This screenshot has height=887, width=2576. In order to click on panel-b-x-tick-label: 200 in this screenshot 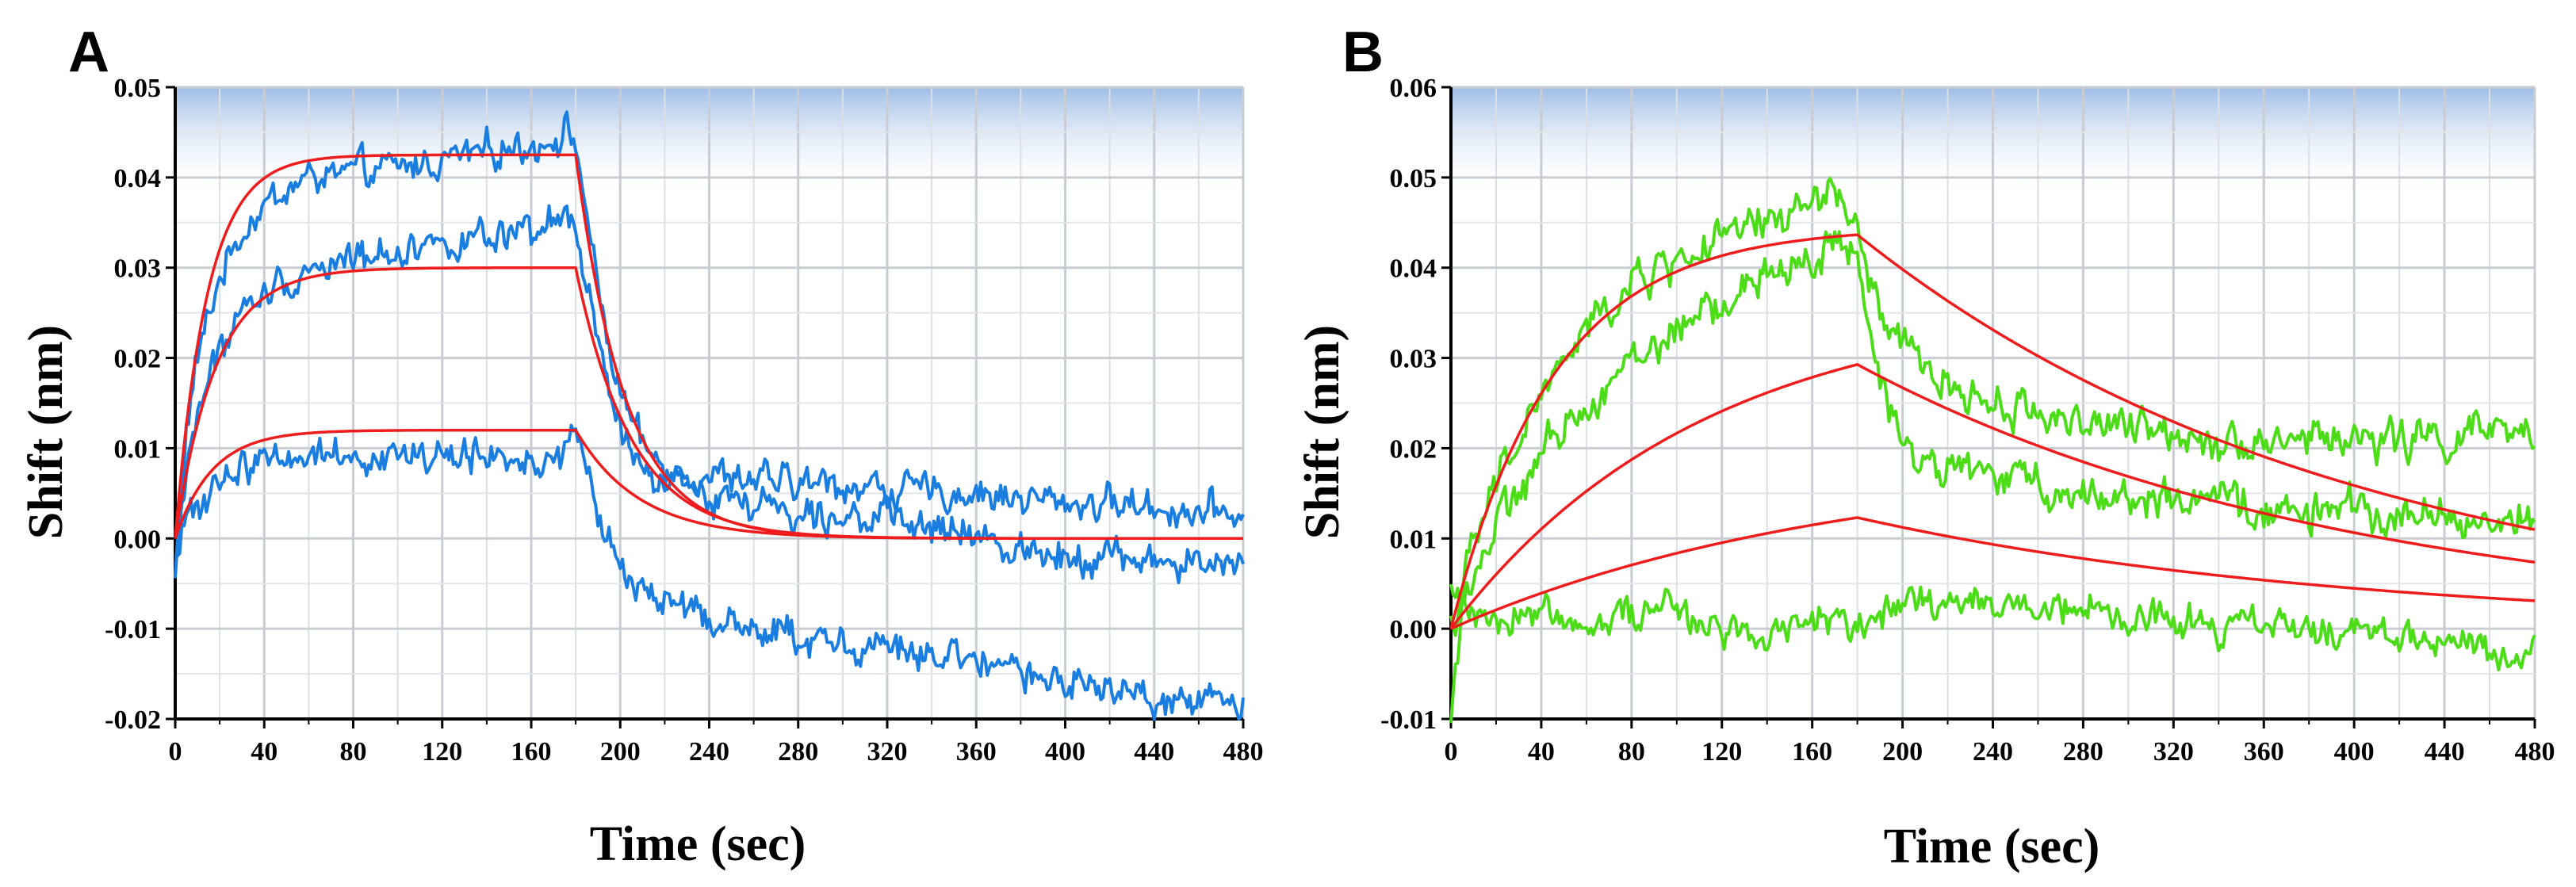, I will do `click(1902, 752)`.